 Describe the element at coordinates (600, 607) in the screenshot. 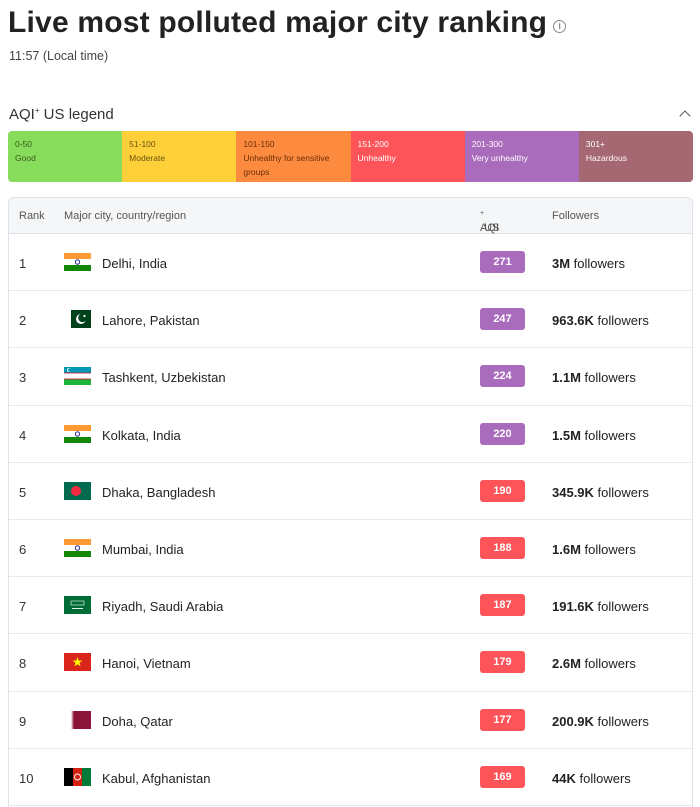

I see `followers-cell: 191.6K followers` at that location.